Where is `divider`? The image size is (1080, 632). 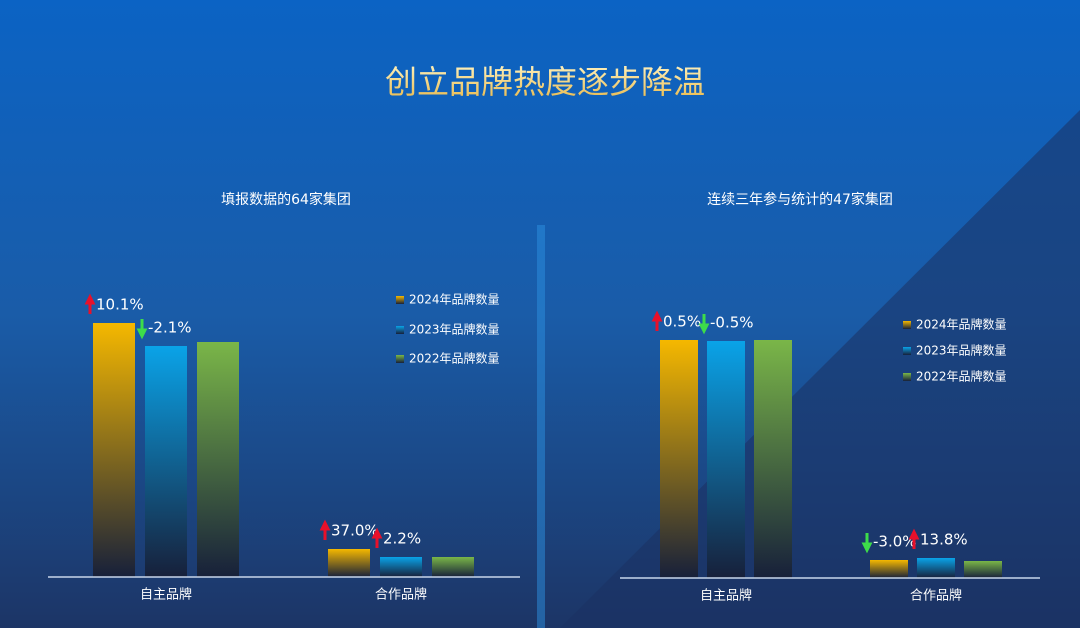
divider is located at coordinates (541, 426).